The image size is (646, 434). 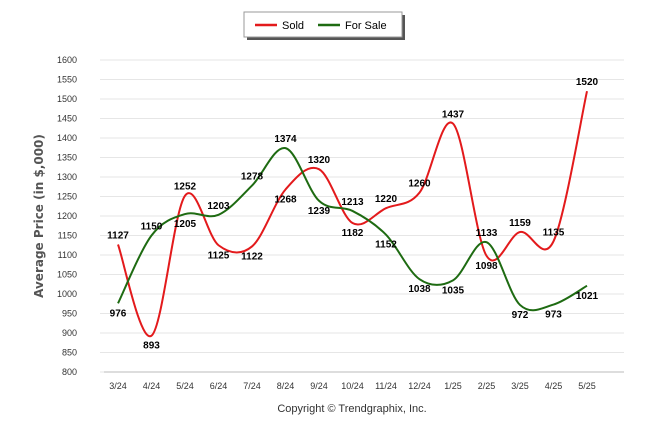 What do you see at coordinates (67, 80) in the screenshot?
I see `y-tick-label: 1550` at bounding box center [67, 80].